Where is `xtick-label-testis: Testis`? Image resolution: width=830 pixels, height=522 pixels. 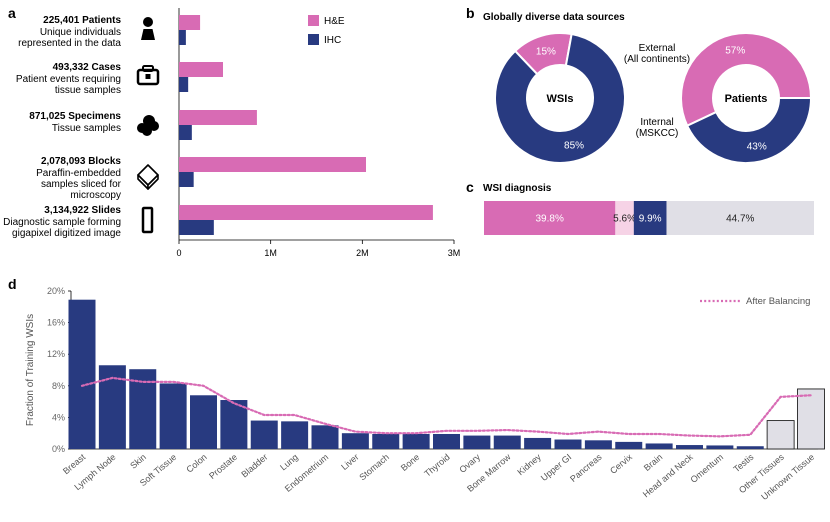 xtick-label-testis: Testis is located at coordinates (743, 463).